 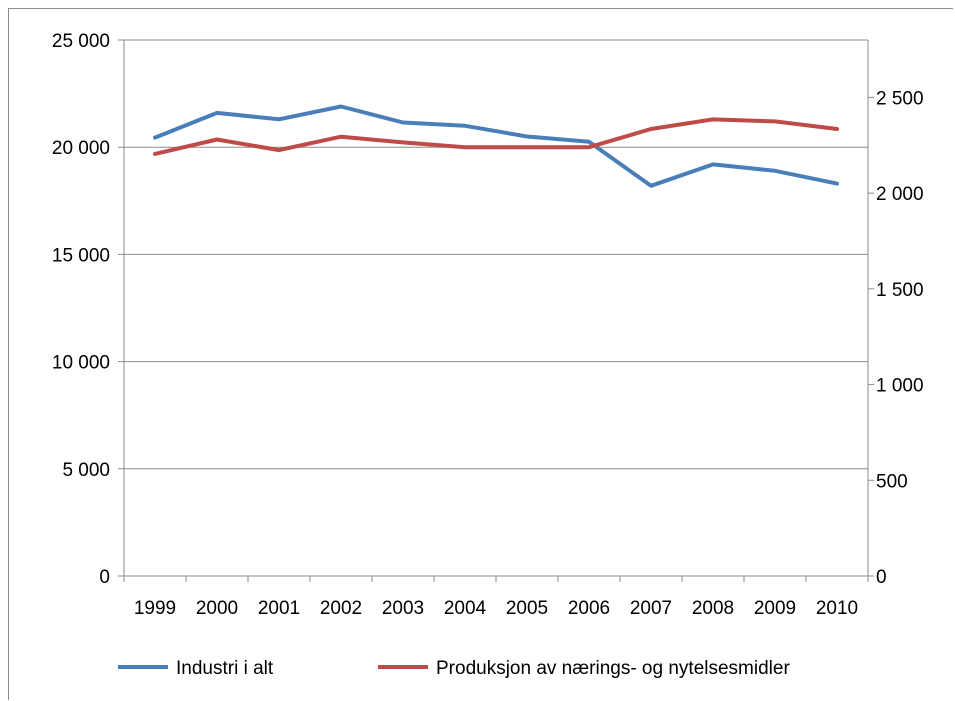 I want to click on left-tick-label: 10 000, so click(x=81, y=363).